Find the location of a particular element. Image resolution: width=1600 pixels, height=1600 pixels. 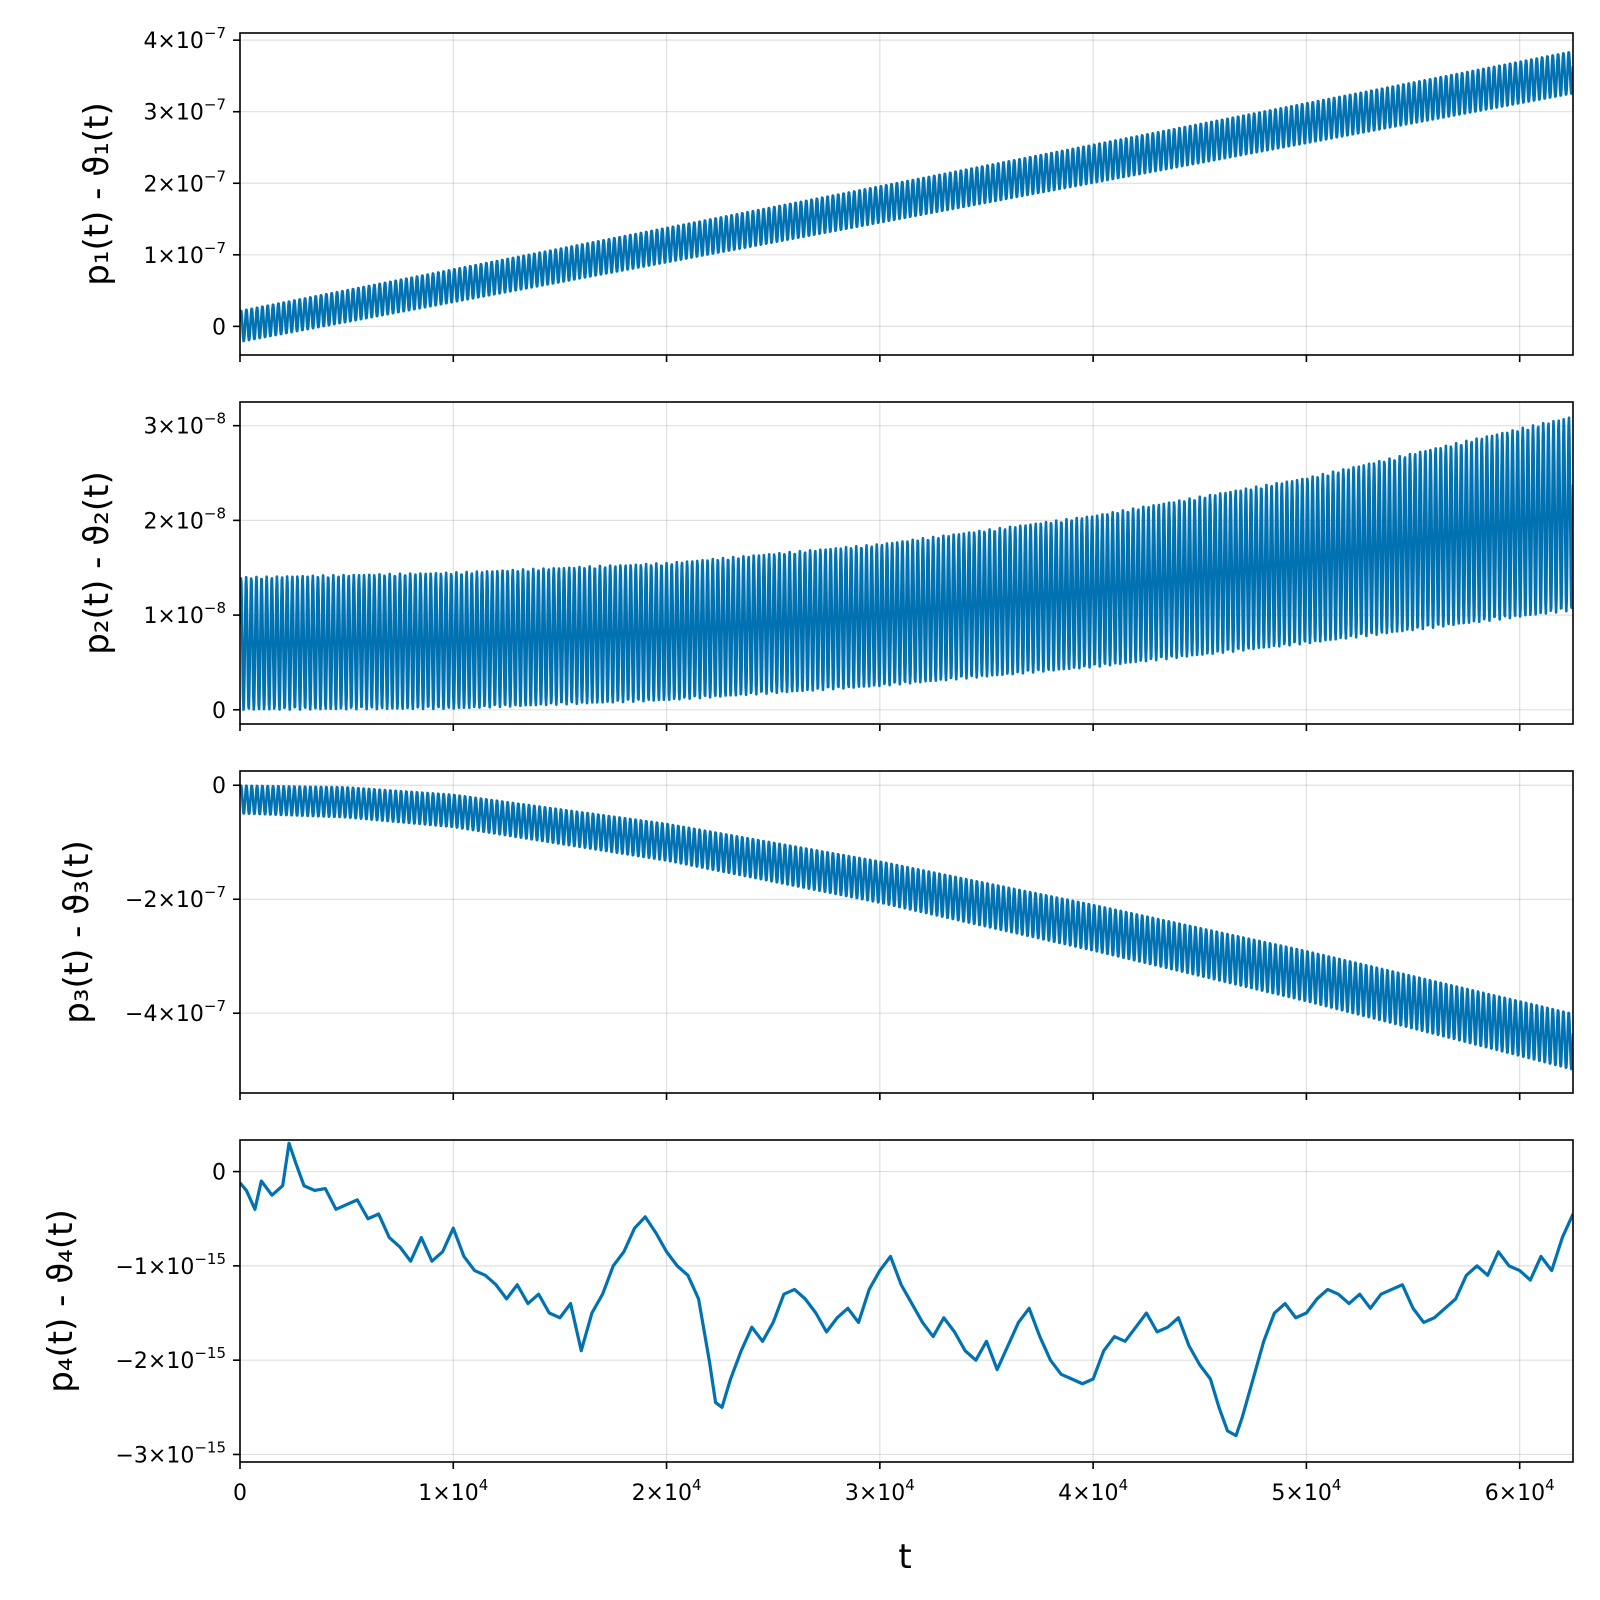

y-axis-label: p₂(t) - ϑ₂(t) is located at coordinates (97, 563).